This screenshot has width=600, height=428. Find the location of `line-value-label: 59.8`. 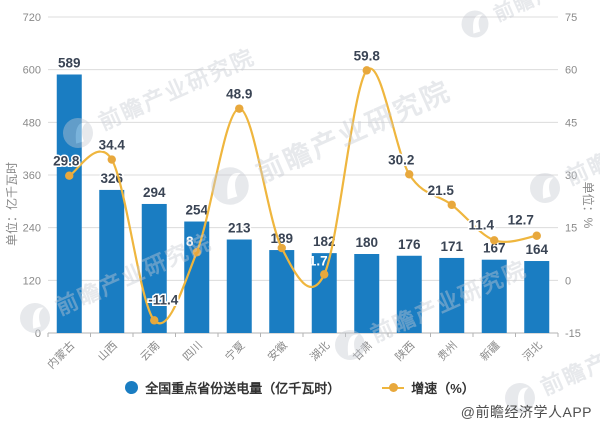

line-value-label: 59.8 is located at coordinates (367, 55).